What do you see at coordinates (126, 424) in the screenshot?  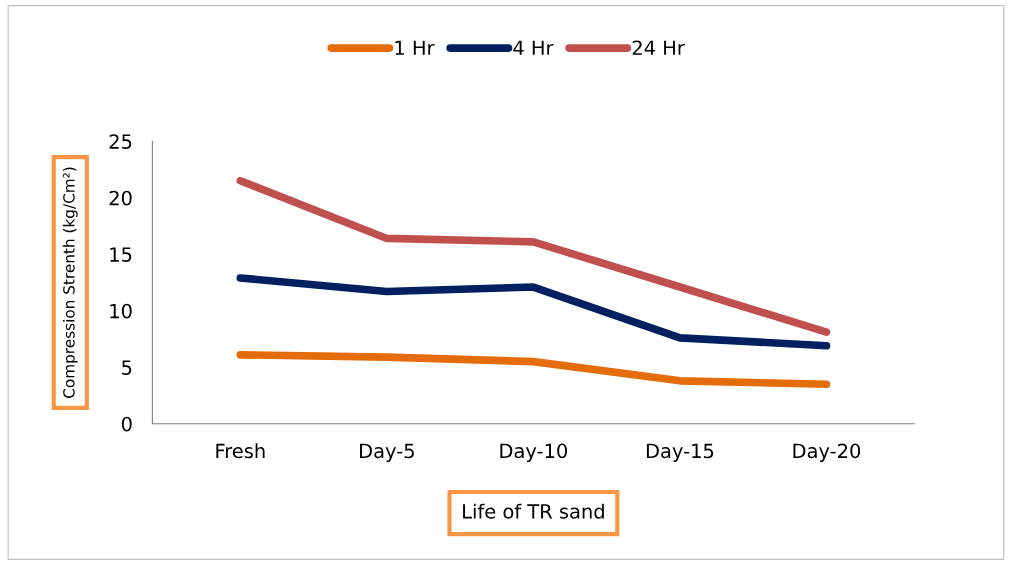 I see `y-tick-label: 0` at bounding box center [126, 424].